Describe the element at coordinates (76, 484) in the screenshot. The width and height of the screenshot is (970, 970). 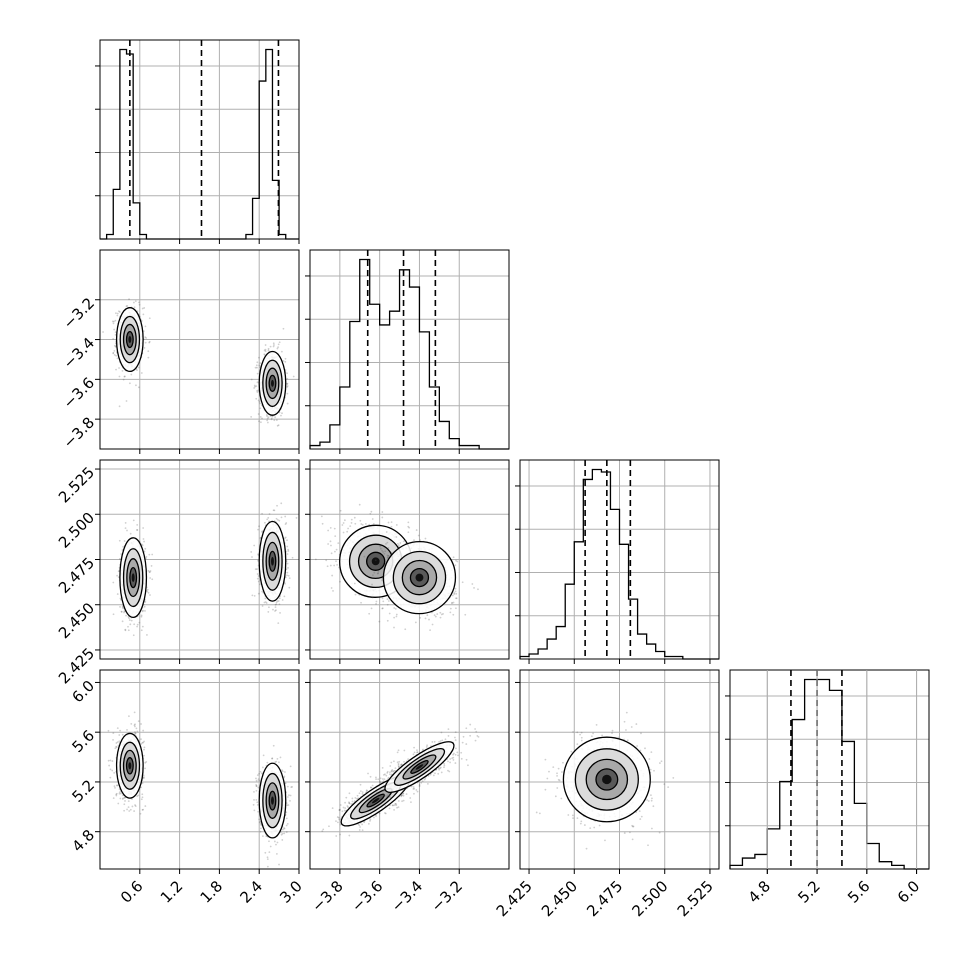
I see `y-tick-label: 2.525` at that location.